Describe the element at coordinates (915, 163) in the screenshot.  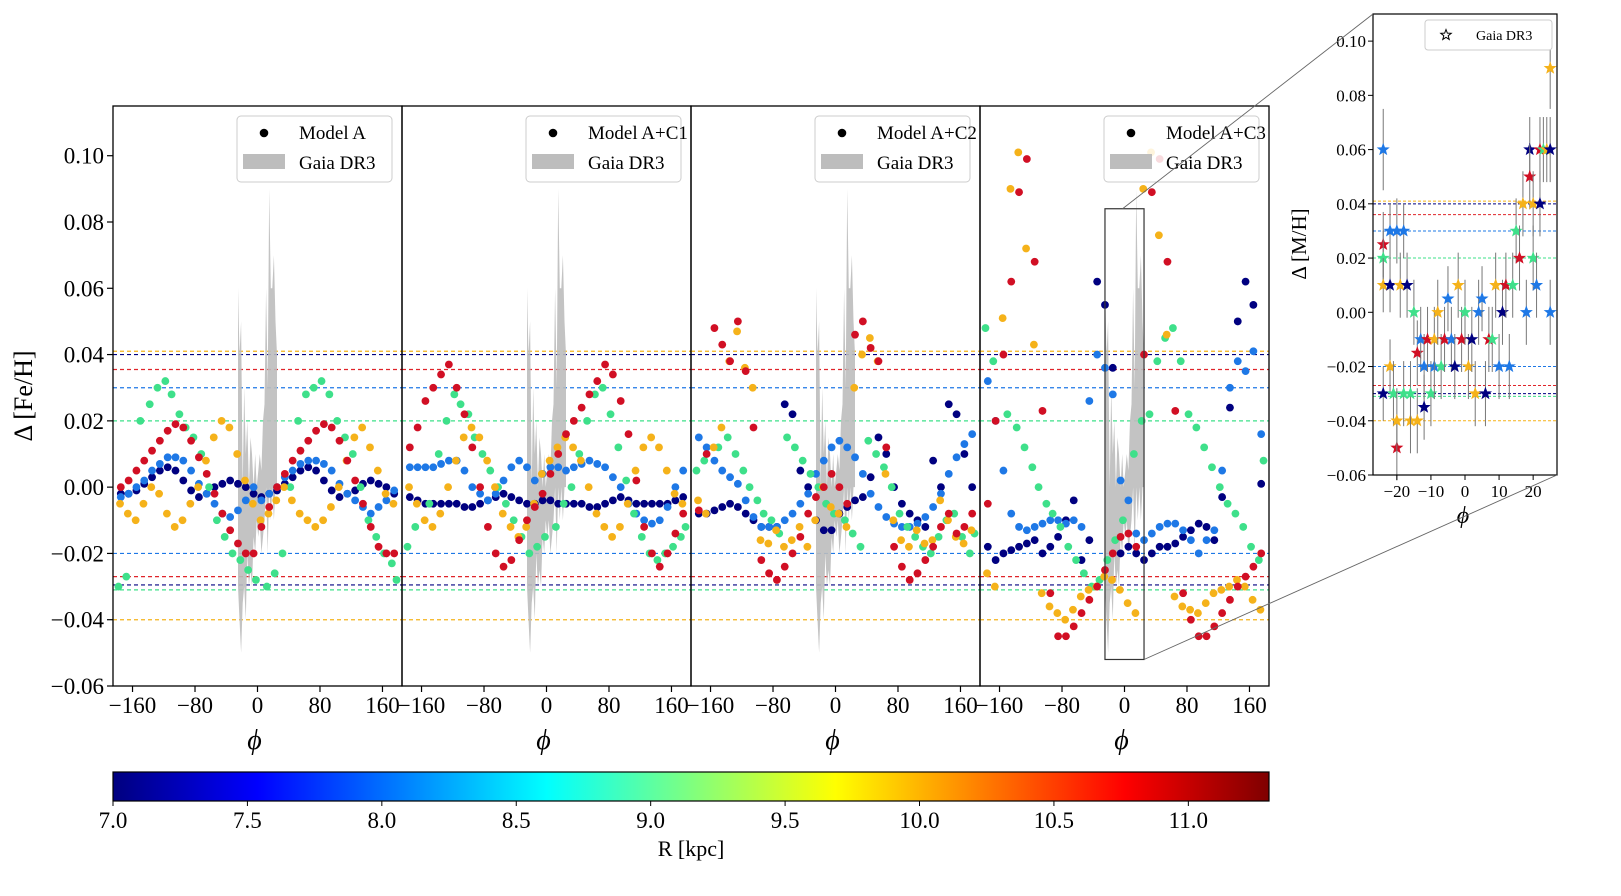
I see `legend-label-gaia: Gaia DR3` at that location.